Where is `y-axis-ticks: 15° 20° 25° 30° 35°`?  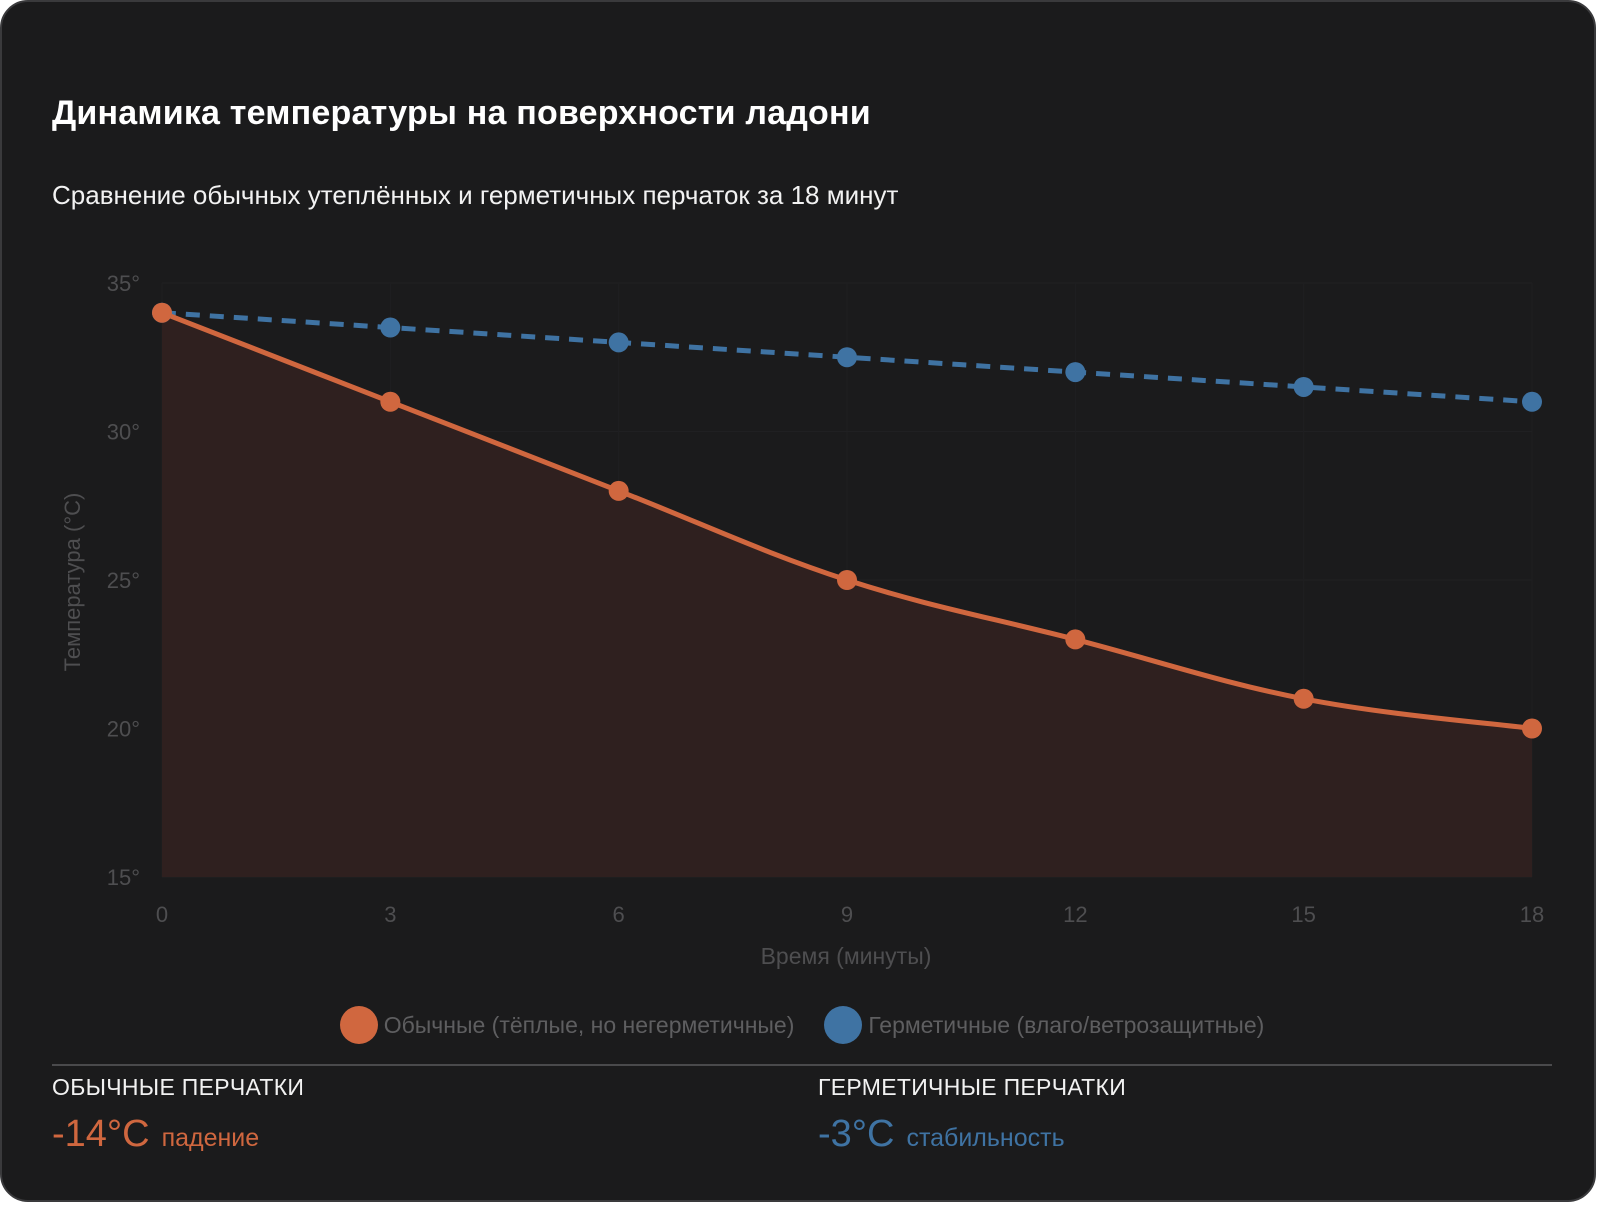
y-axis-ticks: 15° 20° 25° 30° 35° is located at coordinates (123, 580).